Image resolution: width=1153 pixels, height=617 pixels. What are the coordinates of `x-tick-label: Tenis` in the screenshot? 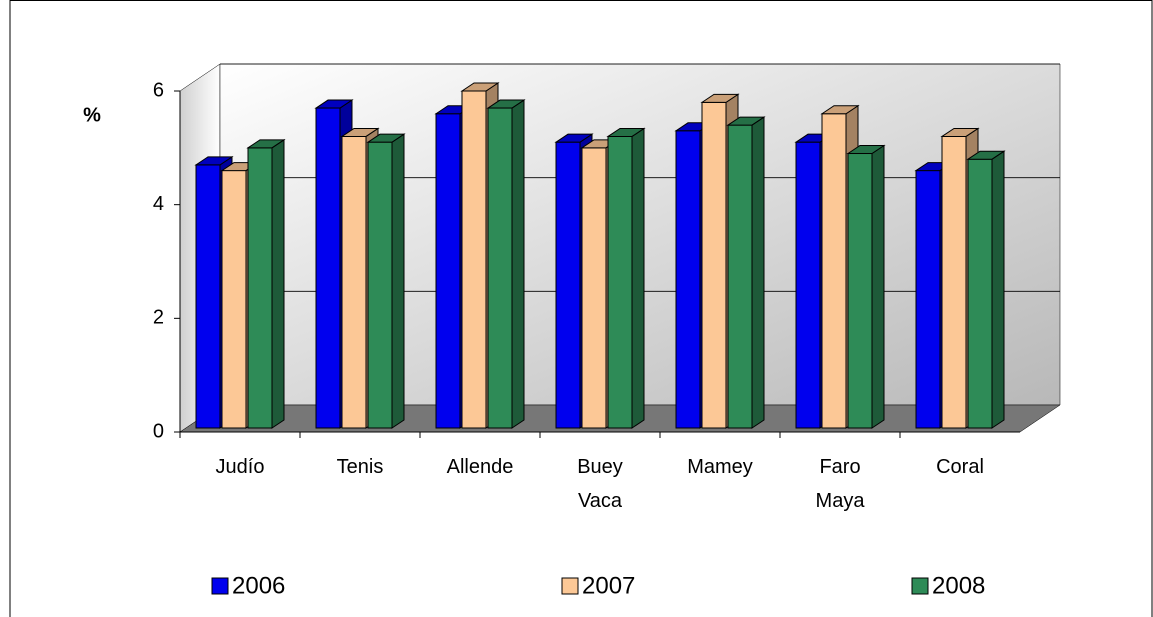 It's located at (360, 467).